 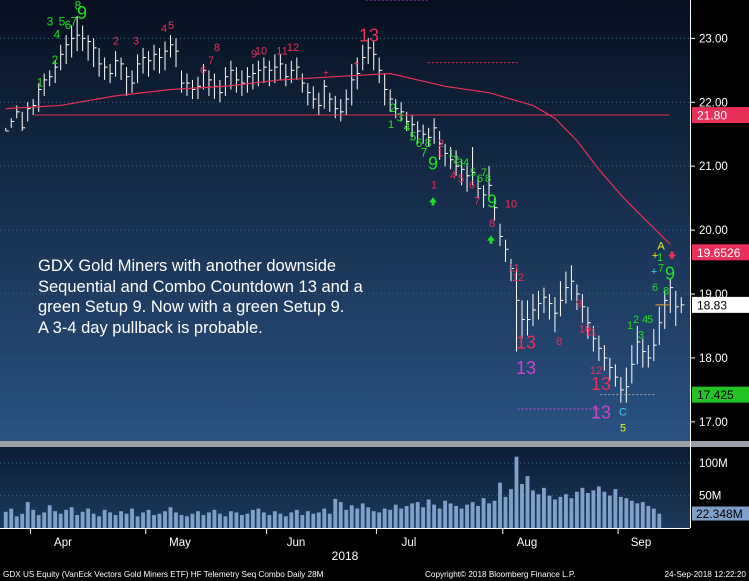 What do you see at coordinates (526, 342) in the screenshot?
I see `countdown-label: 13` at bounding box center [526, 342].